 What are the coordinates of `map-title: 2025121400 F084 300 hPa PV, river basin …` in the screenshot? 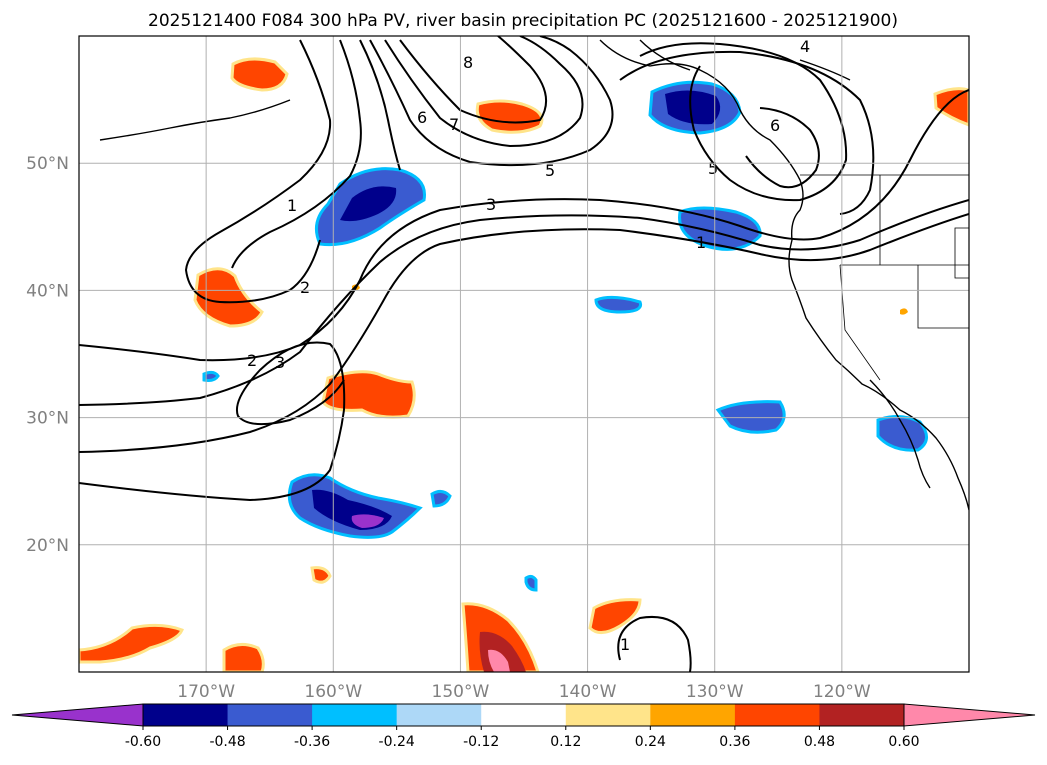 It's located at (523, 21).